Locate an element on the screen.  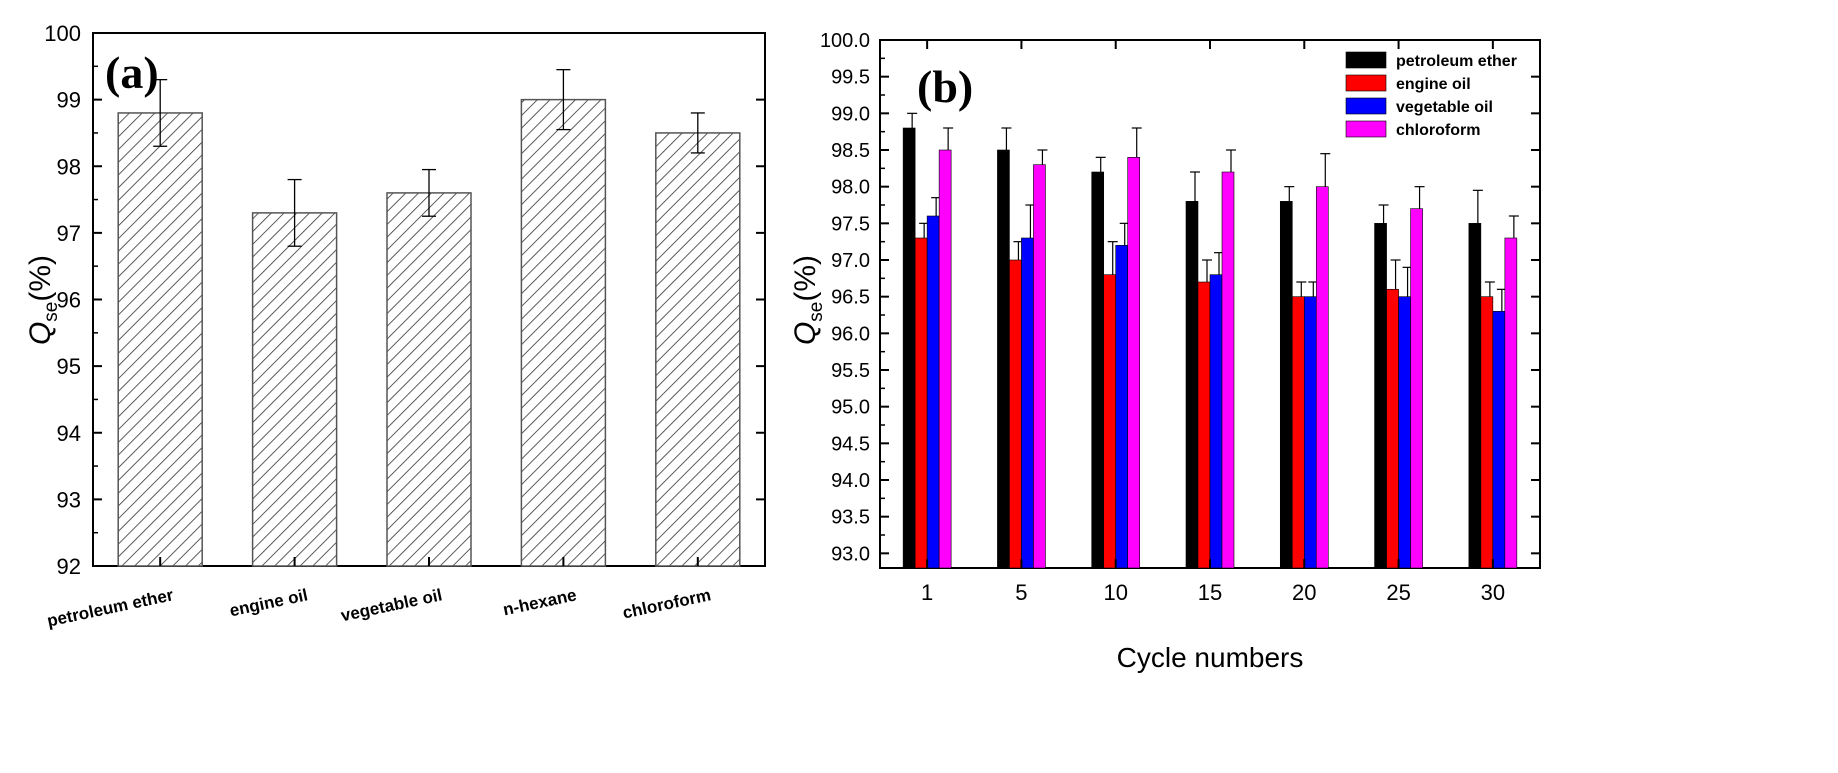
panel-b-legend-label: petroleum ether is located at coordinates (1456, 61).